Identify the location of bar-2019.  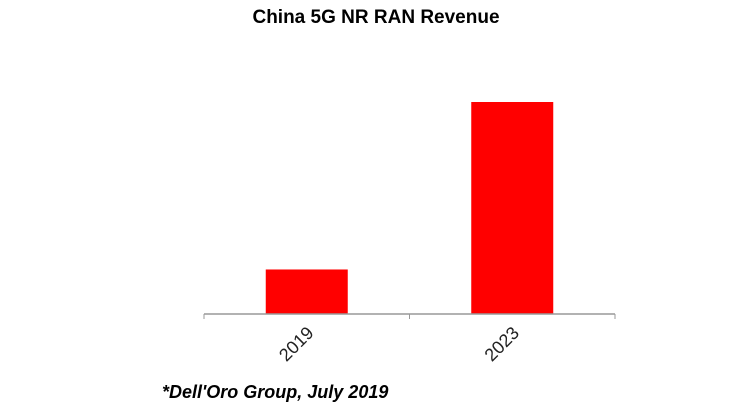
(306, 291).